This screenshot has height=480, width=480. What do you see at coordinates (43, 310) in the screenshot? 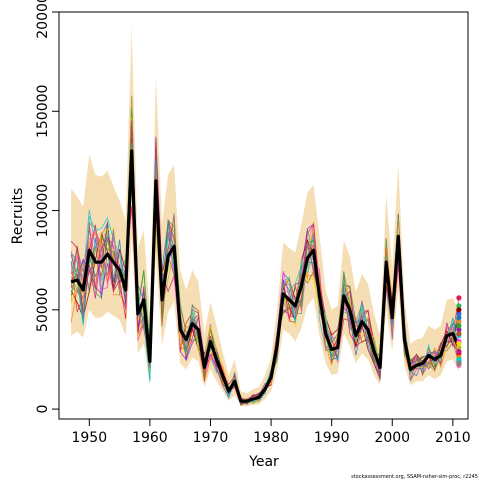
I see `y-tick-label: 50000` at bounding box center [43, 310].